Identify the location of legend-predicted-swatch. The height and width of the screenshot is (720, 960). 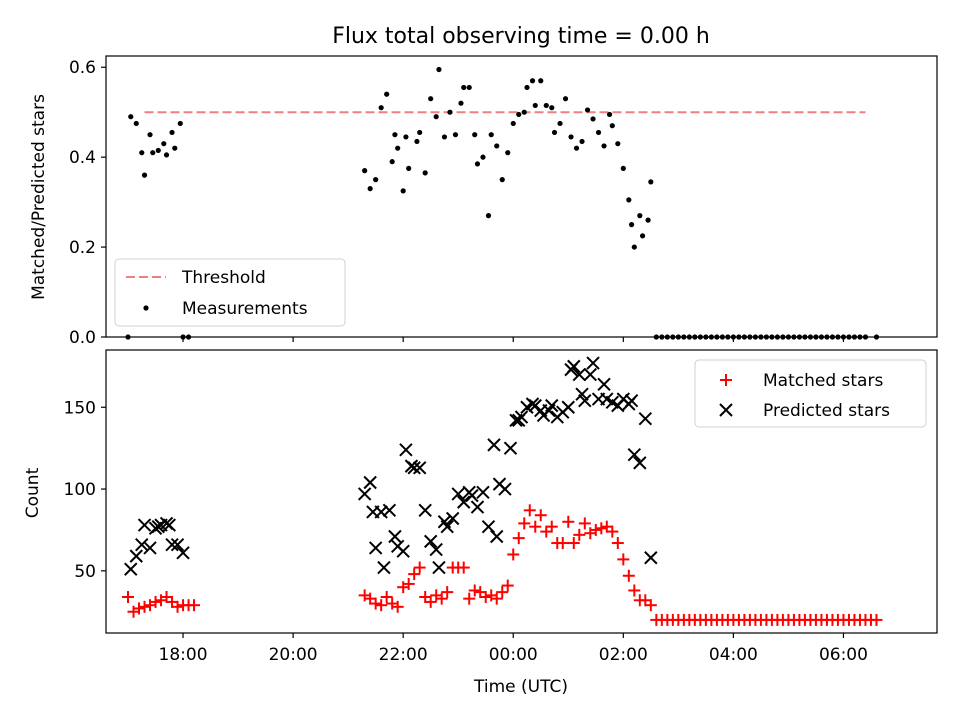
(726, 410).